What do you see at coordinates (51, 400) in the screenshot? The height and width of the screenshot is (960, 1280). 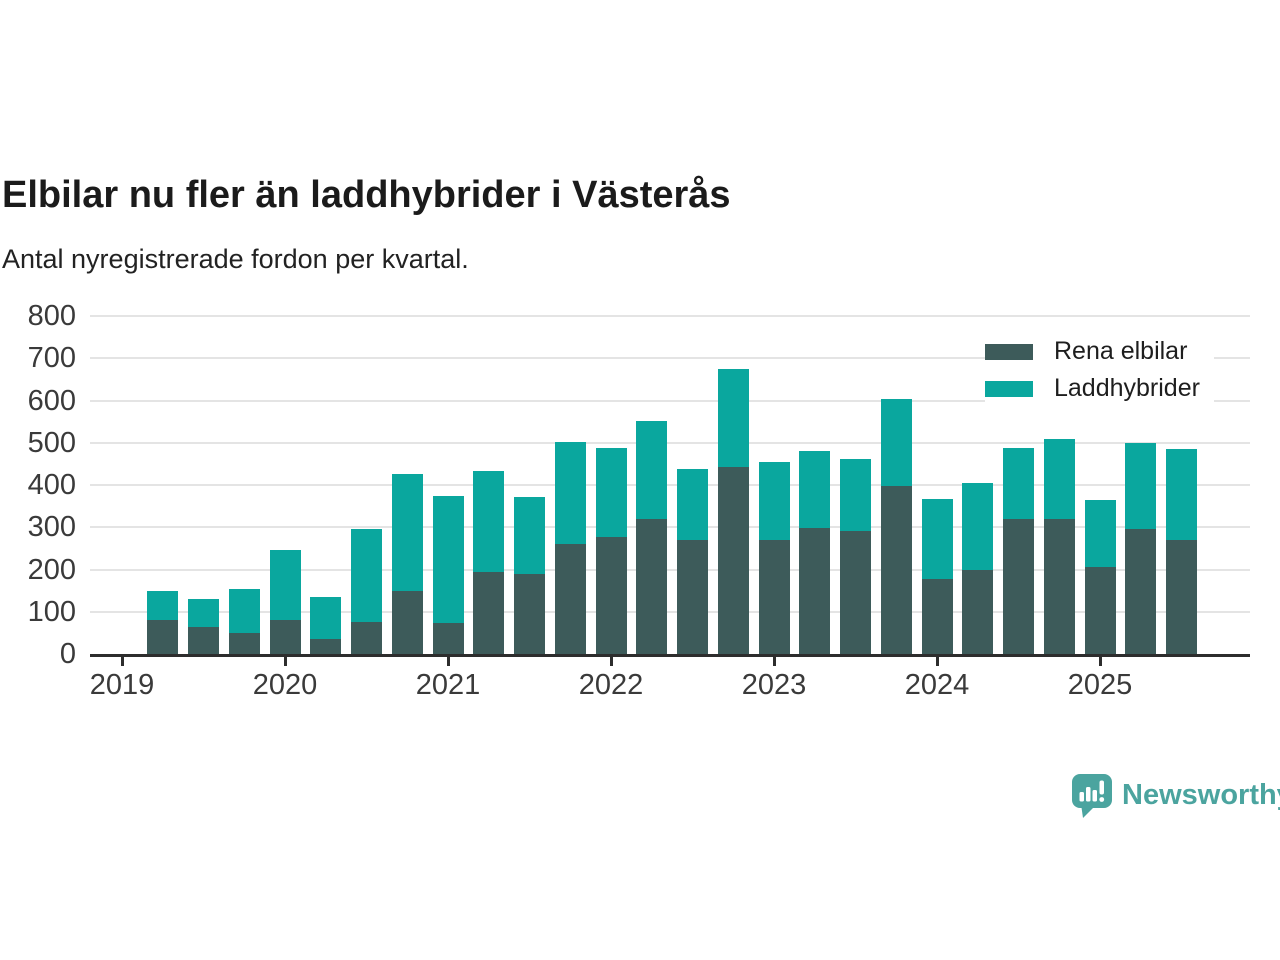 I see `y-tick-label: 600` at bounding box center [51, 400].